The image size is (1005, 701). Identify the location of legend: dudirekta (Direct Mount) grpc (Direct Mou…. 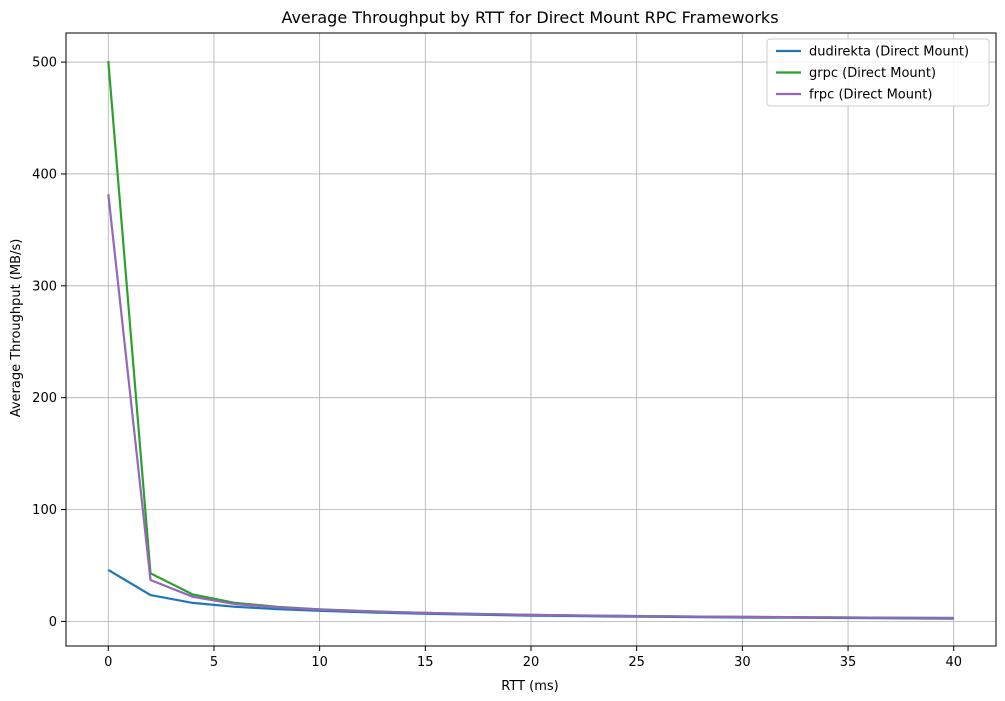
(878, 72).